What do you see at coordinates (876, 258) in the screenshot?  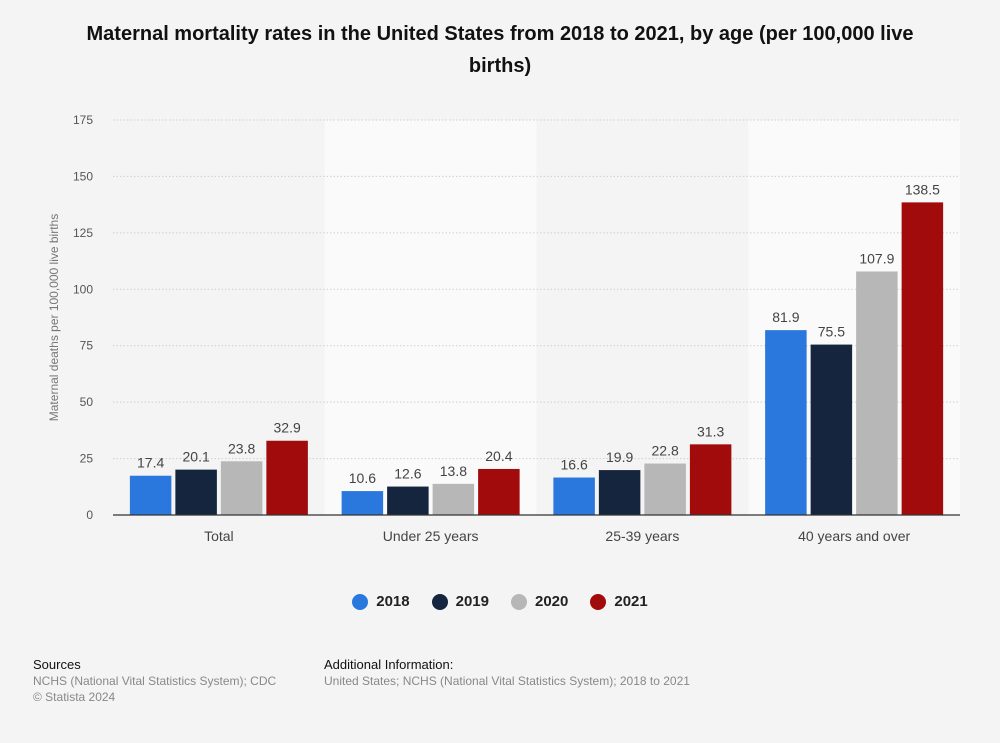 I see `data-label: 107.9` at bounding box center [876, 258].